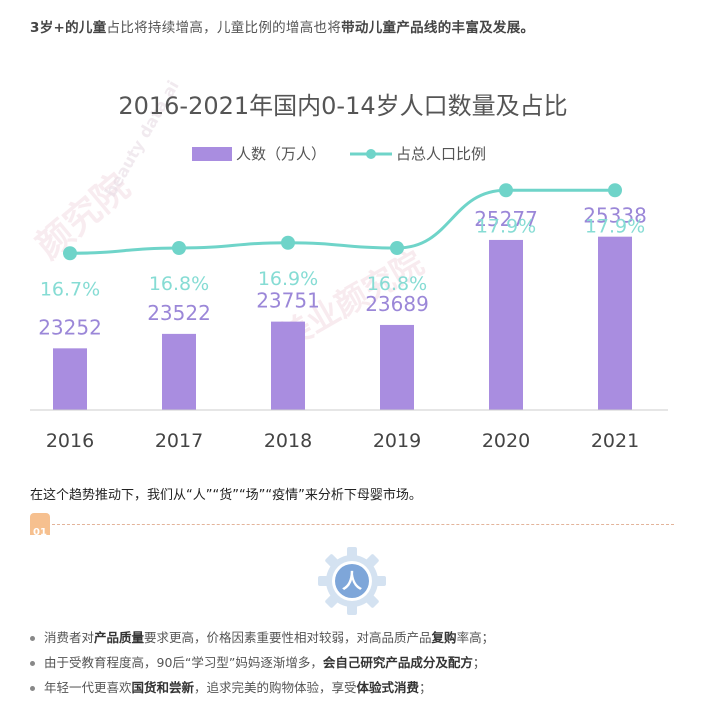  What do you see at coordinates (88, 687) in the screenshot?
I see `bullet-text: 年轻一代更喜欢` at bounding box center [88, 687].